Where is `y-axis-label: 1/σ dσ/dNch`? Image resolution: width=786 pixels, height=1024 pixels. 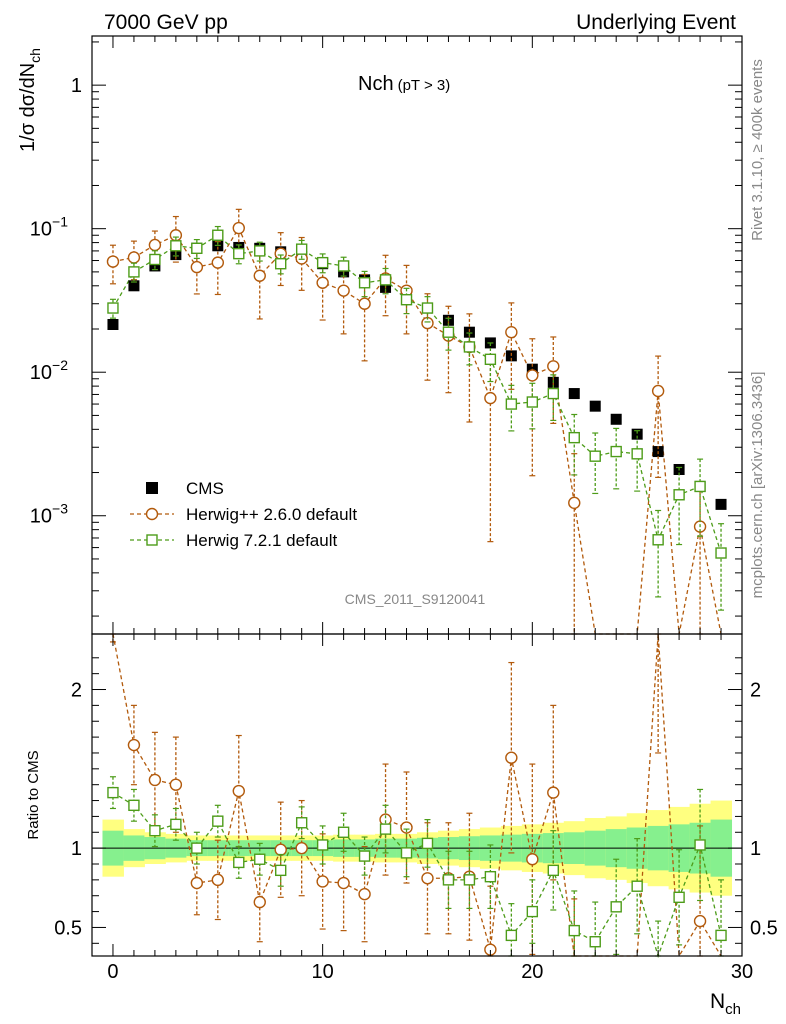
y-axis-label: 1/σ dσ/dNch is located at coordinates (30, 100).